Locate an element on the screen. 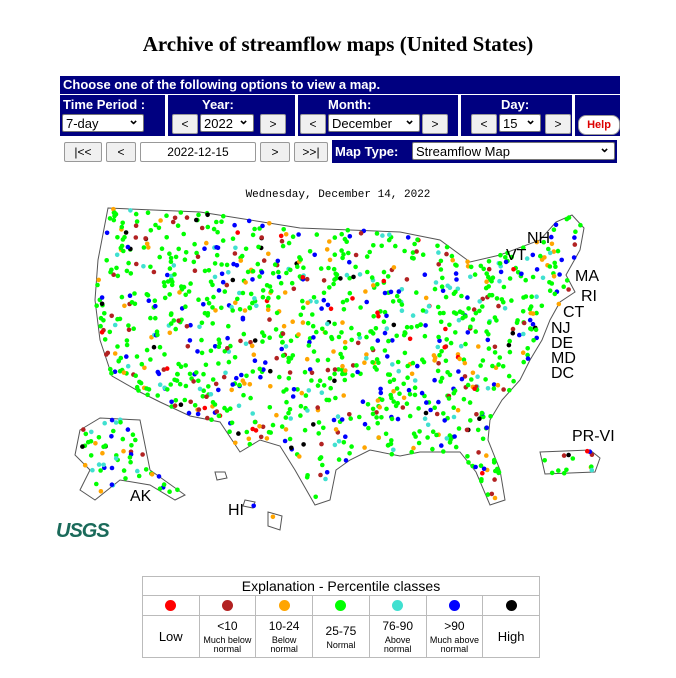  year-select: 2022 is located at coordinates (227, 121).